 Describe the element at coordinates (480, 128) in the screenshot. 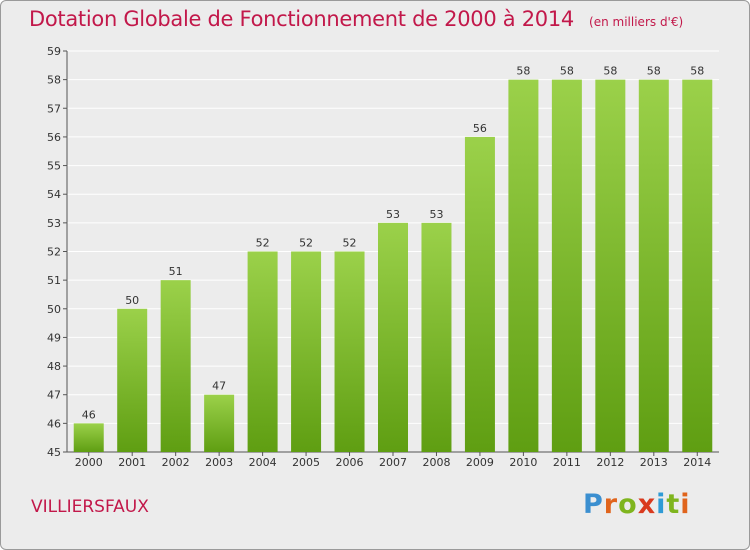

I see `data-label: 56` at that location.